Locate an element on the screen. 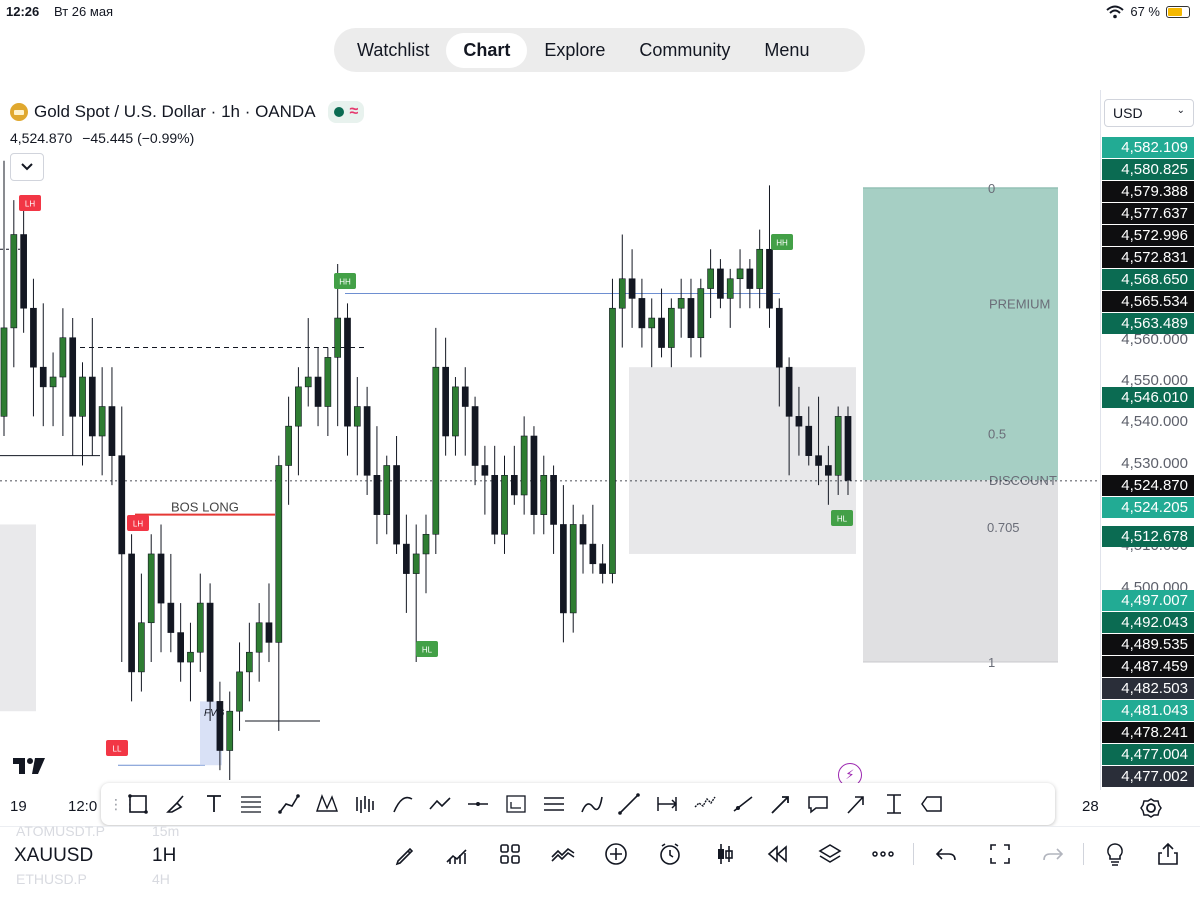 The height and width of the screenshot is (900, 1200). fullscreen-button is located at coordinates (1000, 854).